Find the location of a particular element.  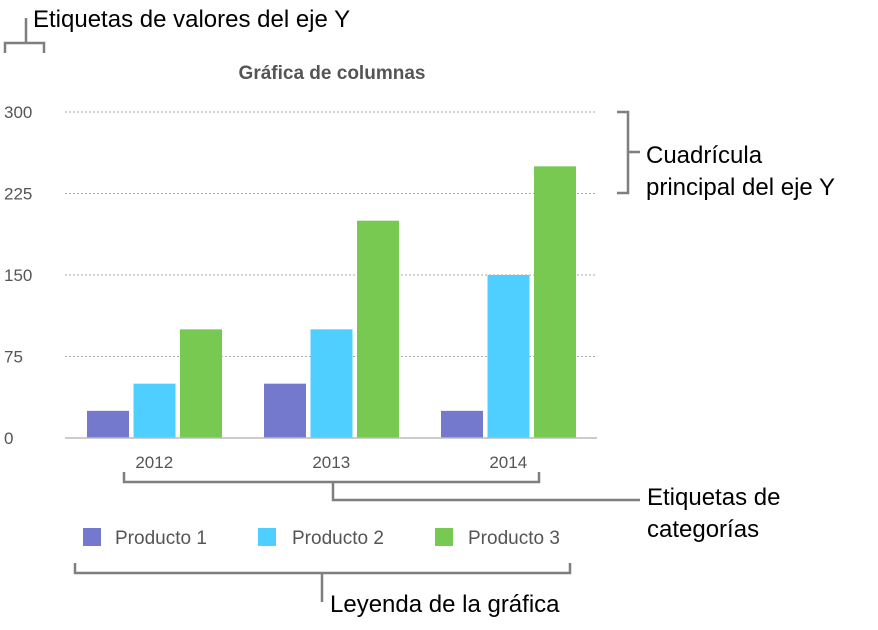

legend-bracket is located at coordinates (322, 582).